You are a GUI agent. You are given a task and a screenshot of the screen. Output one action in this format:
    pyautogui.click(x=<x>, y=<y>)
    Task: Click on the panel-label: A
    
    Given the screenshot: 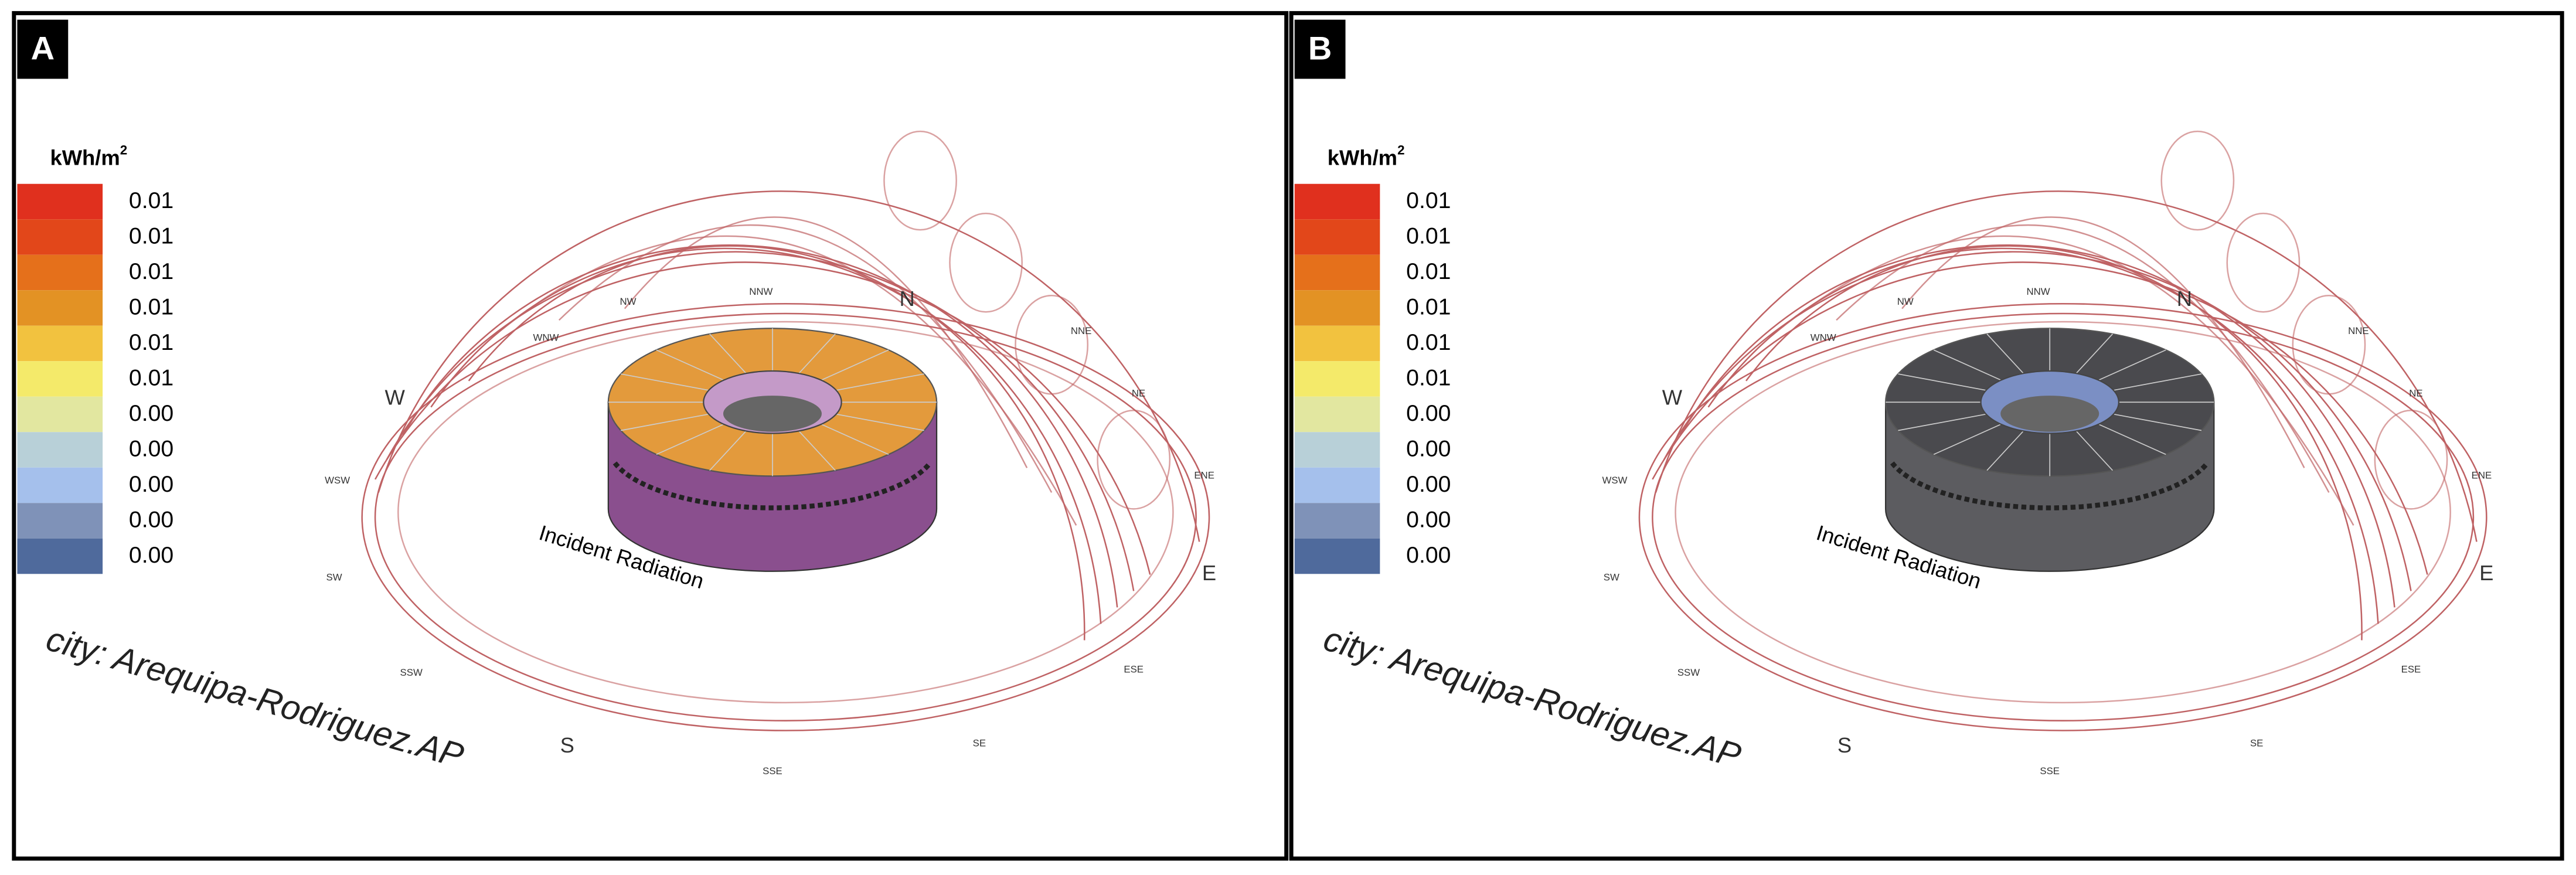 What is the action you would take?
    pyautogui.click(x=43, y=48)
    